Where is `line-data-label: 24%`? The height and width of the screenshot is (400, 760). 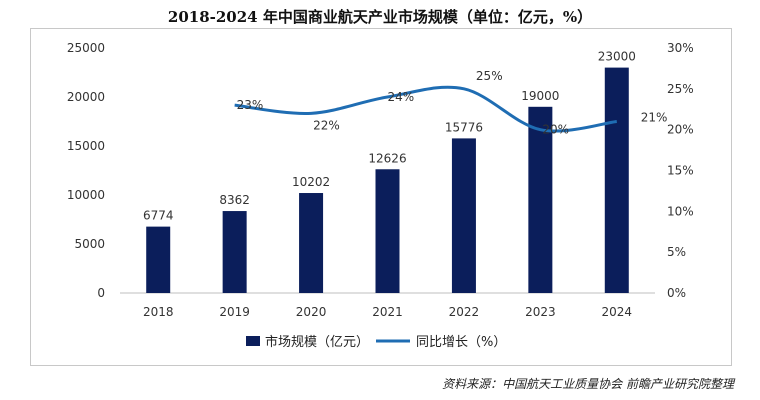 line-data-label: 24% is located at coordinates (401, 97).